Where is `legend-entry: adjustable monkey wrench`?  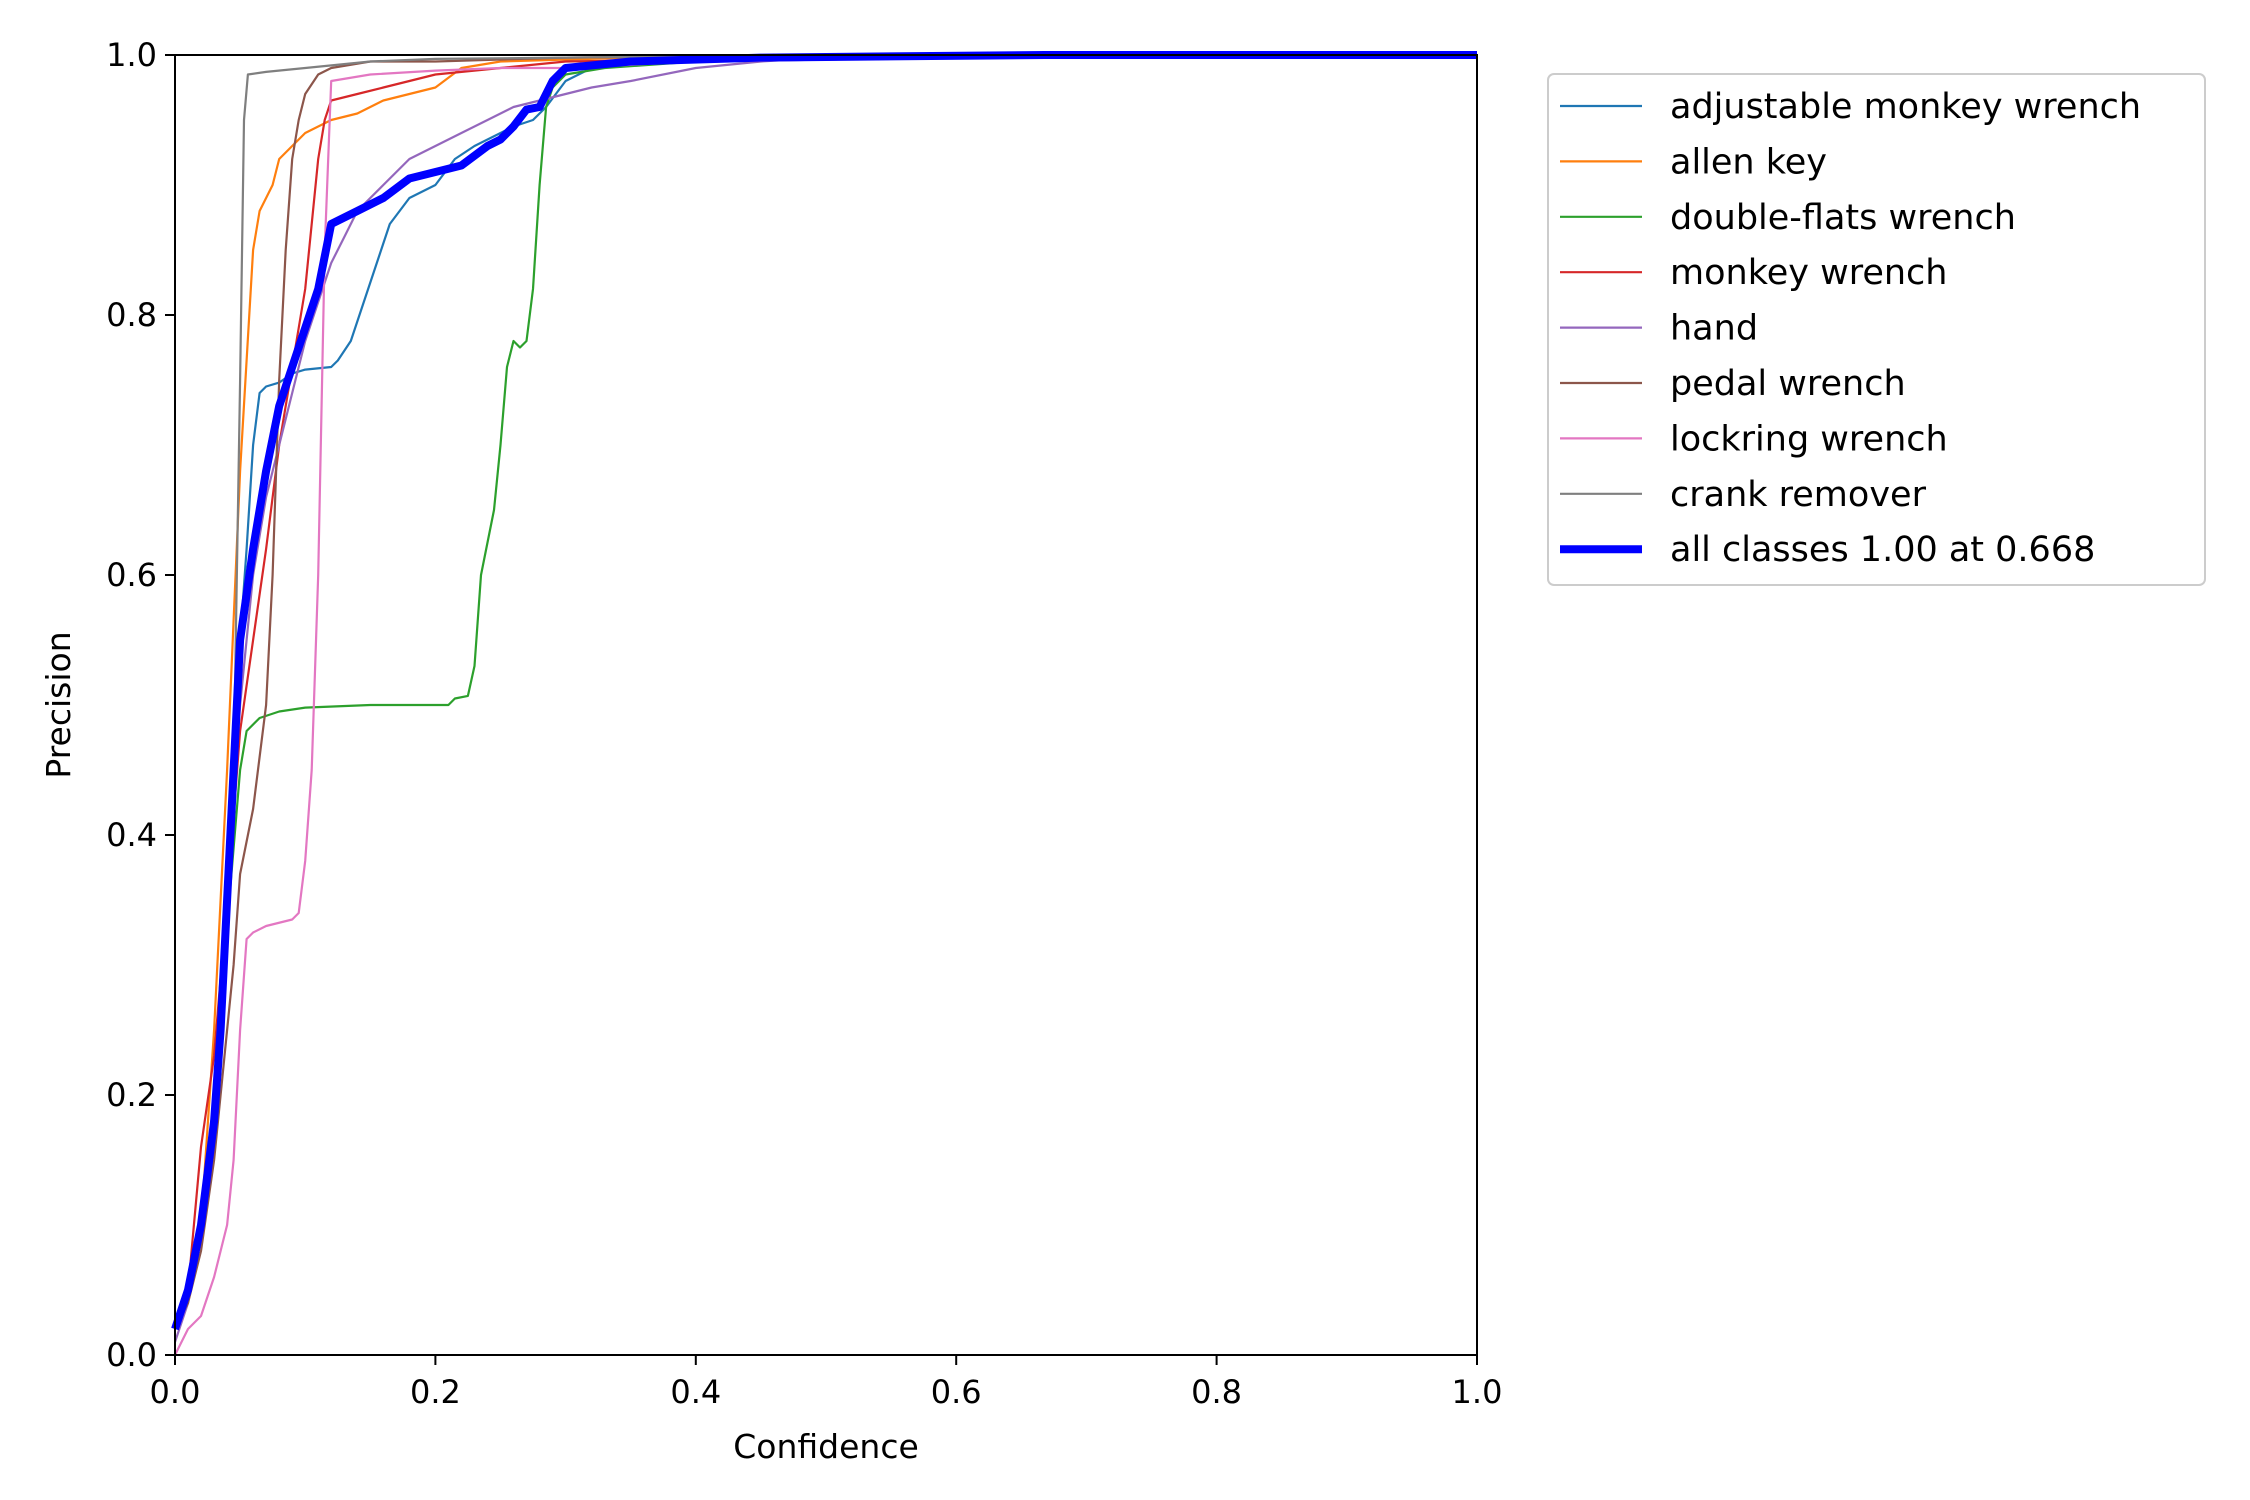
legend-entry: adjustable monkey wrench is located at coordinates (1905, 107).